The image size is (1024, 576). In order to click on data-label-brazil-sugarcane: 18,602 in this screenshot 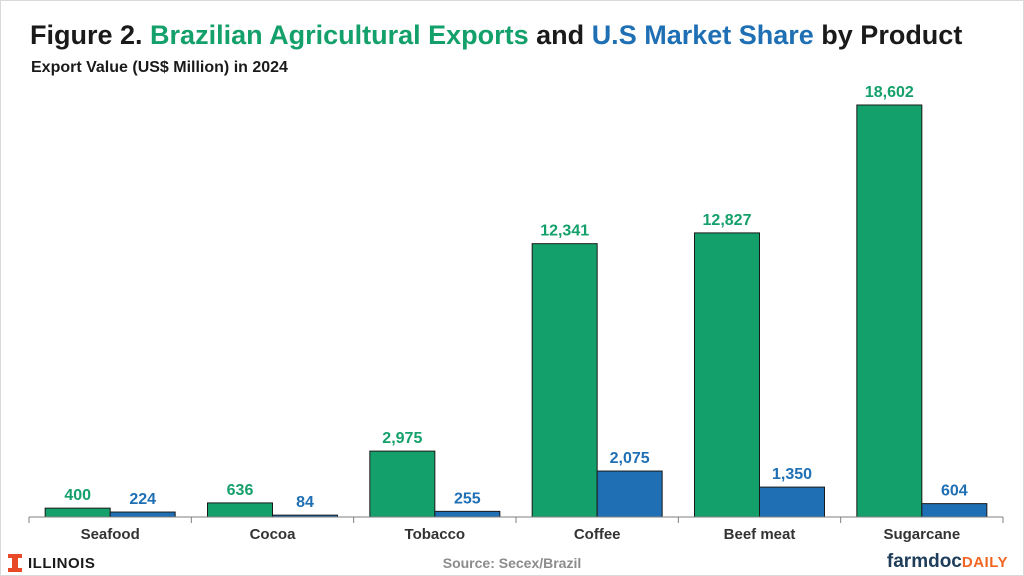, I will do `click(889, 92)`.